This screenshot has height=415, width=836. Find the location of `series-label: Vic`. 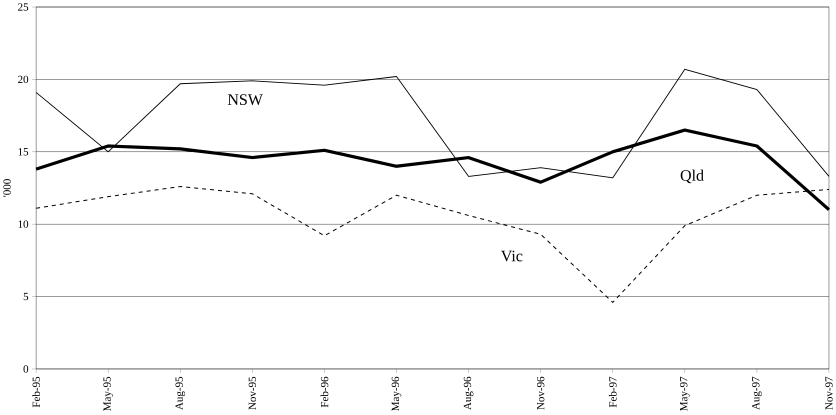

series-label: Vic is located at coordinates (511, 256).